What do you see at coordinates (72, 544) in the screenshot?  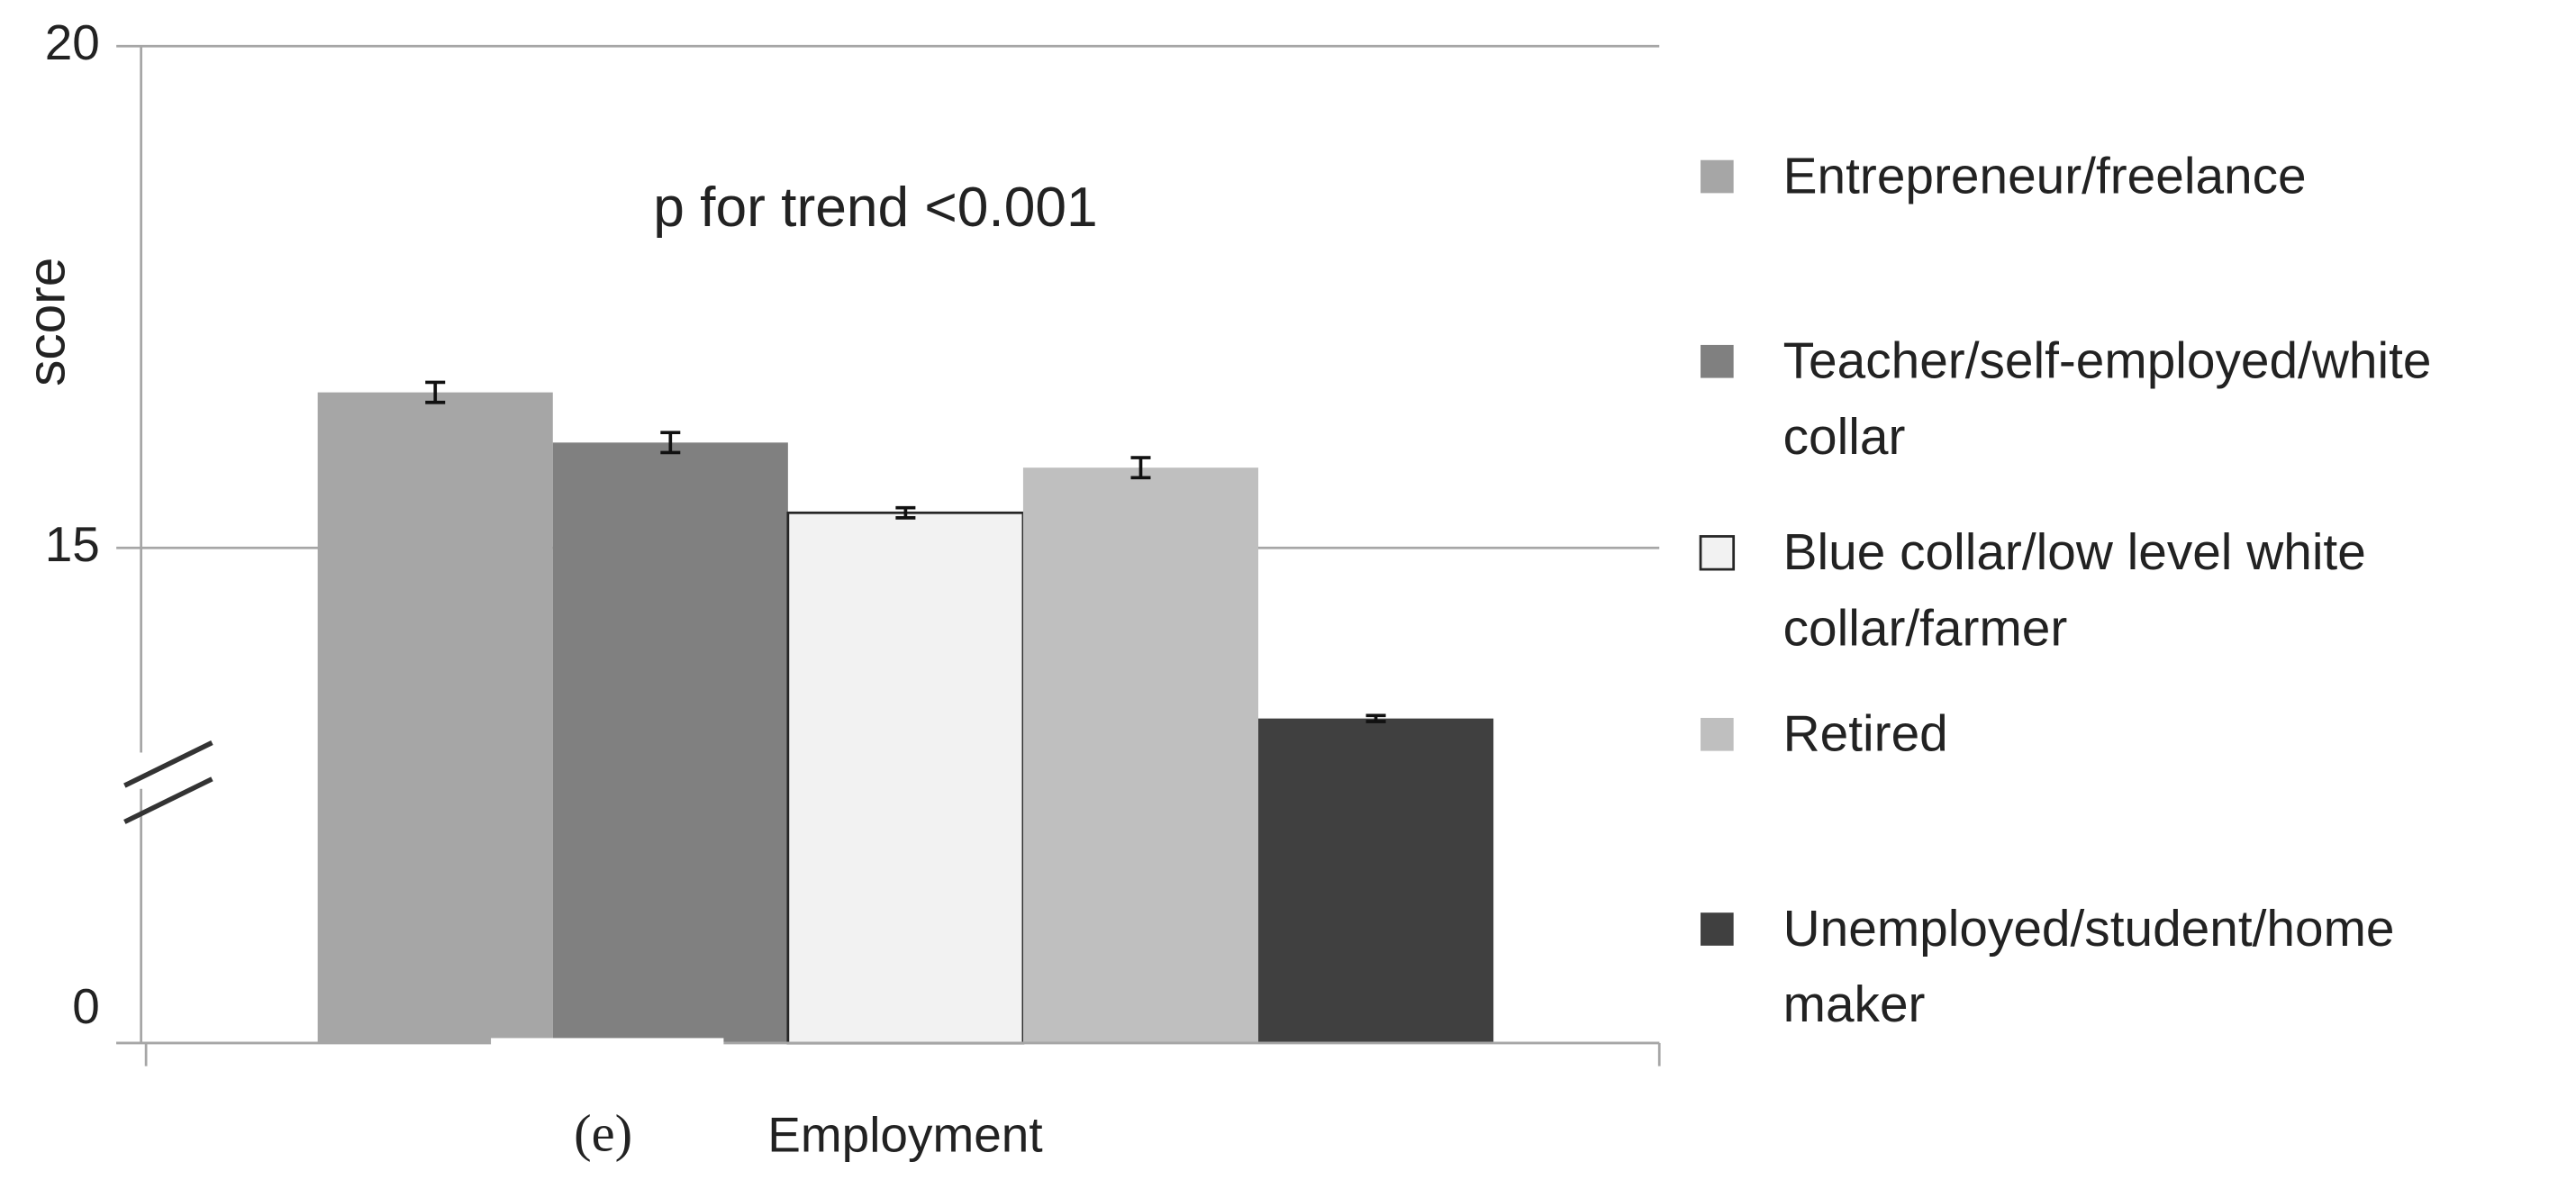 I see `y-tick-label: 15` at bounding box center [72, 544].